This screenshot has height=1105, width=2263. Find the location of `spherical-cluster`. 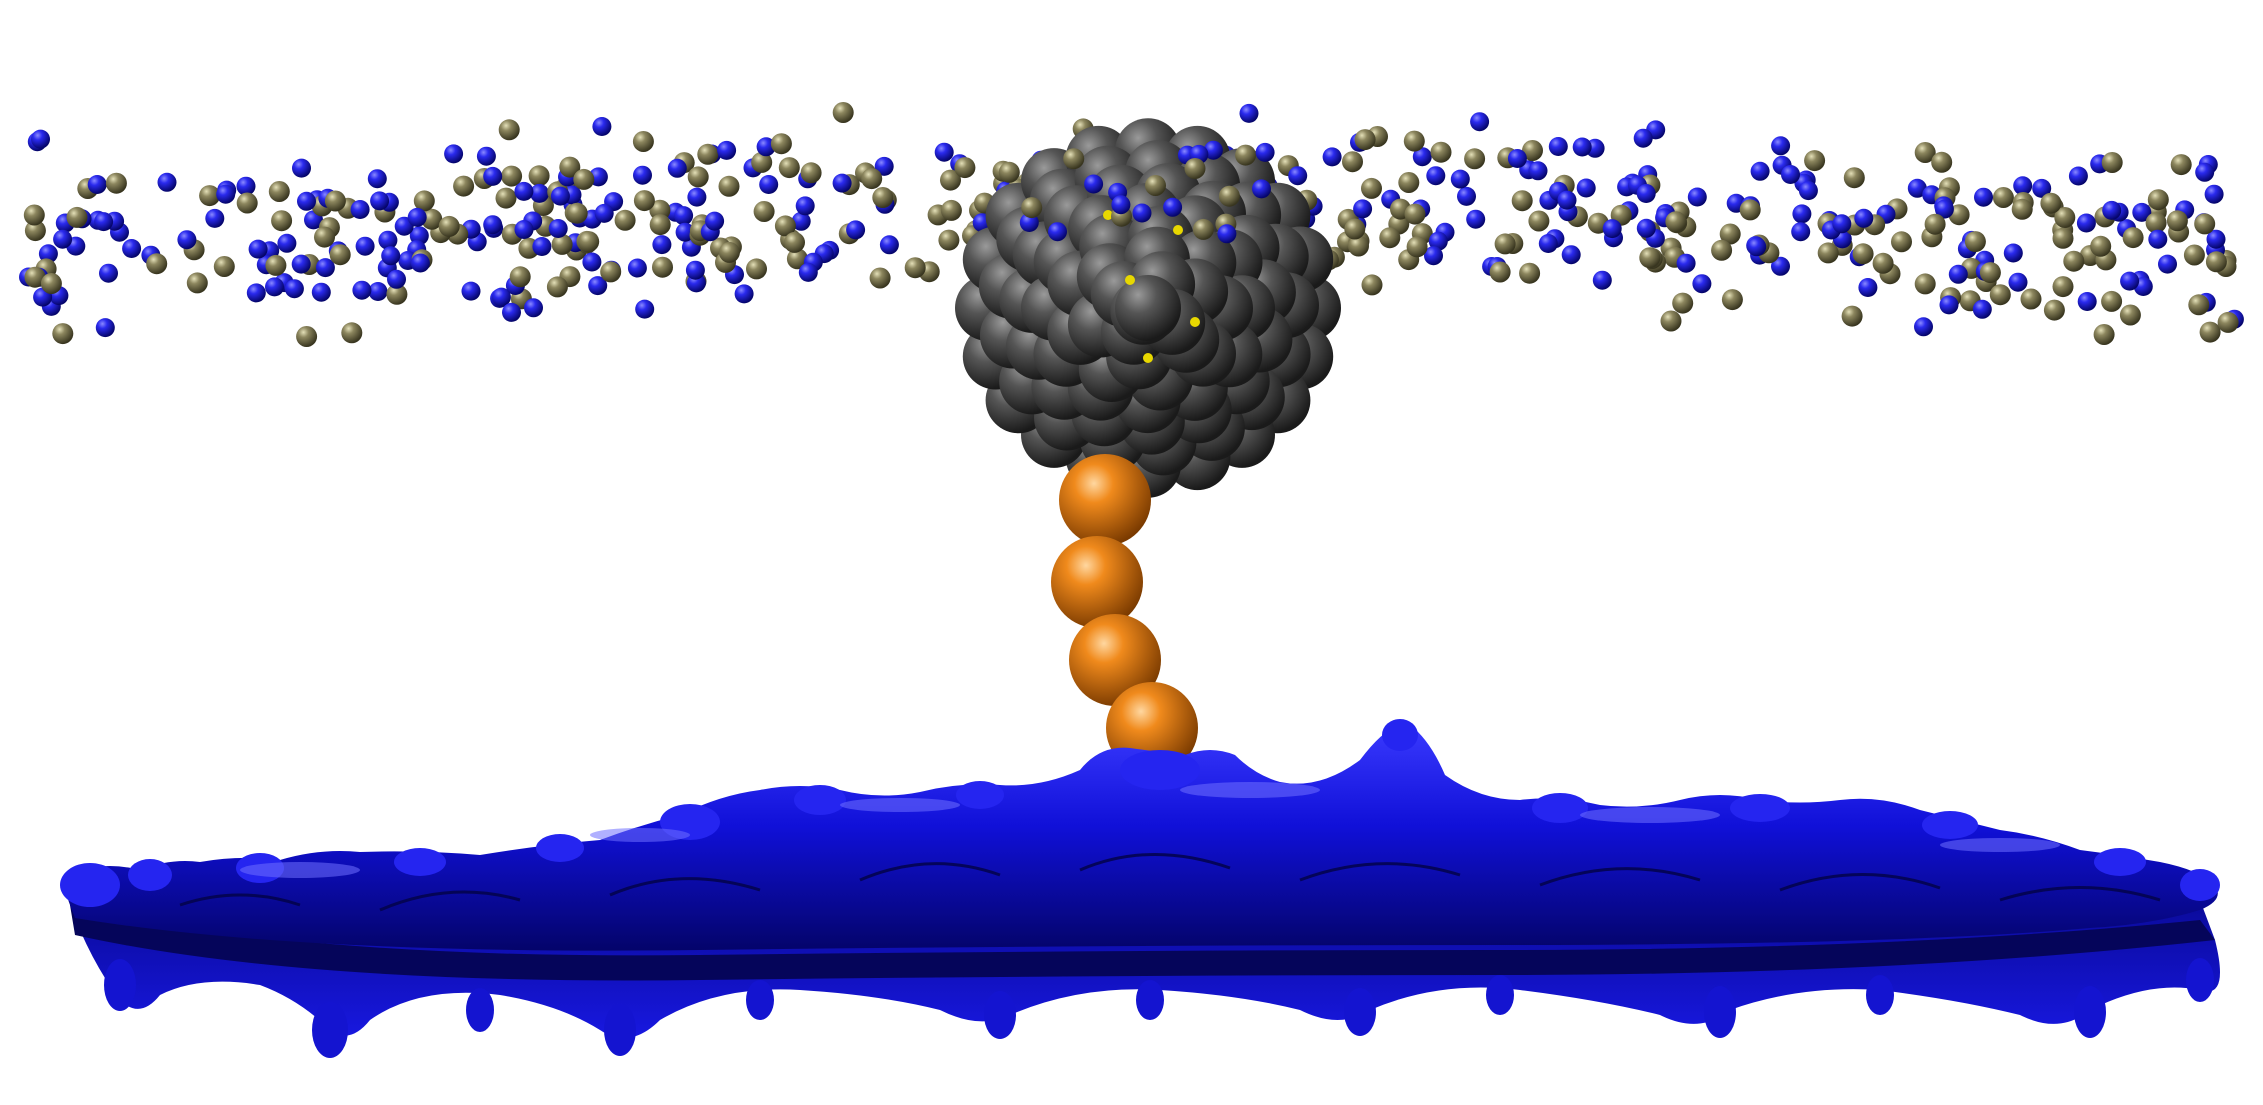

spherical-cluster is located at coordinates (1148, 308).